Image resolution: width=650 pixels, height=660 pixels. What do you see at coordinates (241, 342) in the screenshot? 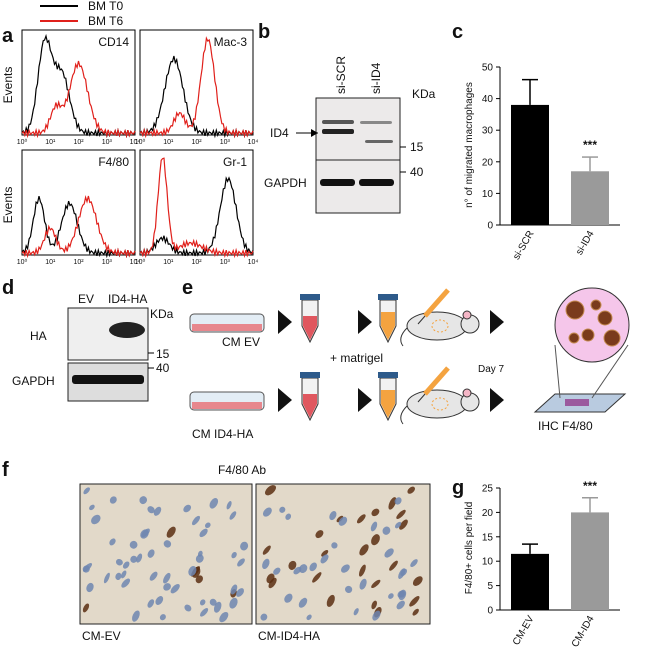
I see `row-label: CM EV` at bounding box center [241, 342].